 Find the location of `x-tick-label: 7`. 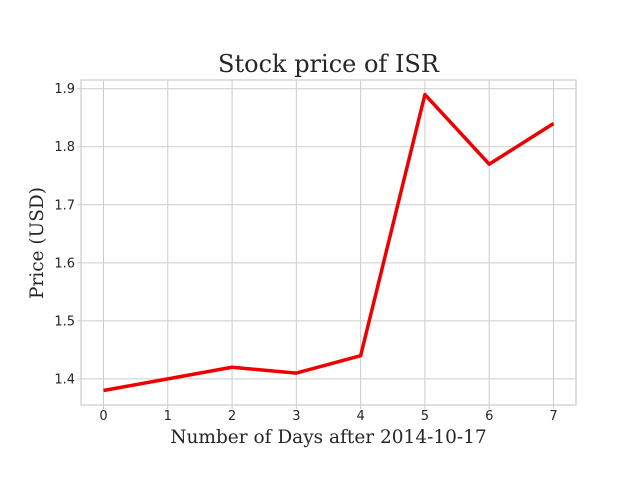

x-tick-label: 7 is located at coordinates (553, 416).